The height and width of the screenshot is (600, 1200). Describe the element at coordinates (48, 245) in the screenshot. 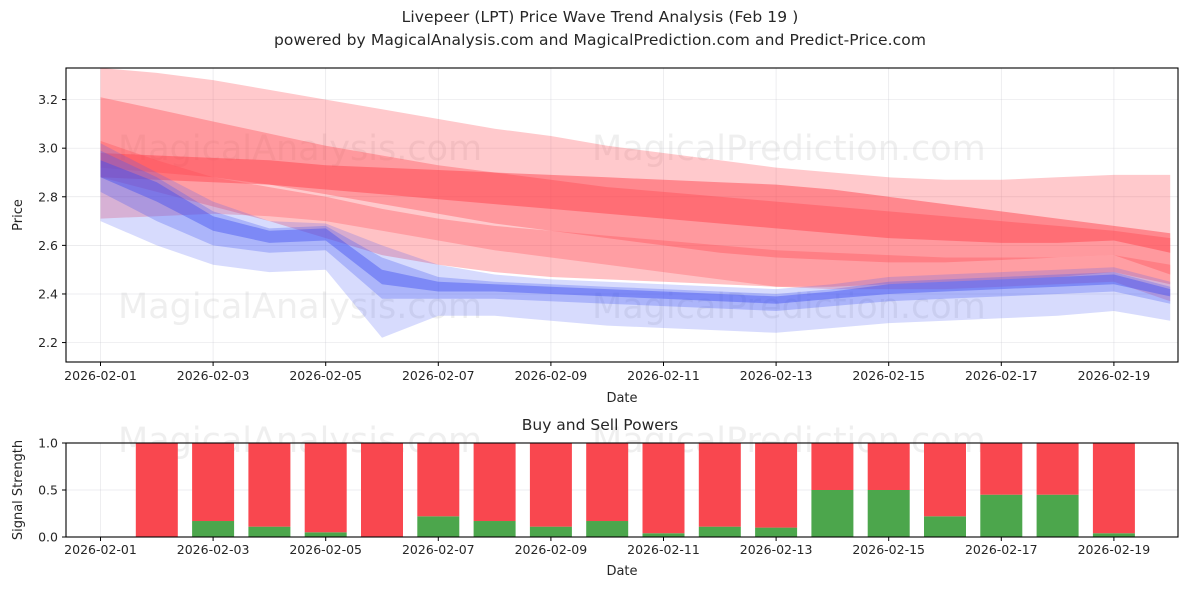

I see `y-tick-label: 2.6` at that location.